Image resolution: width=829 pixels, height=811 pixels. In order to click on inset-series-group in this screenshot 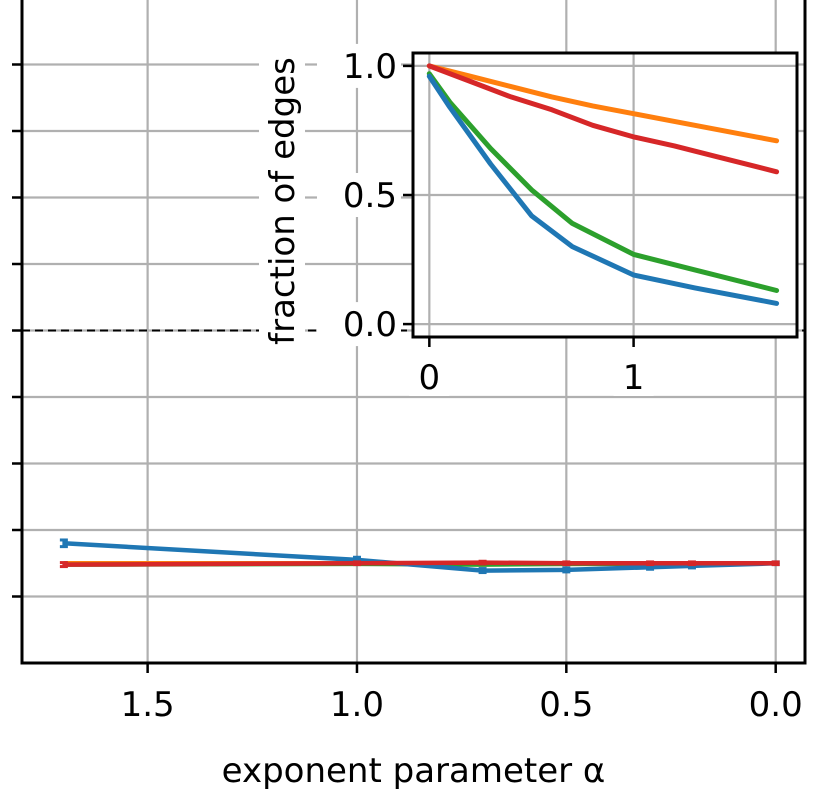, I will do `click(603, 184)`.